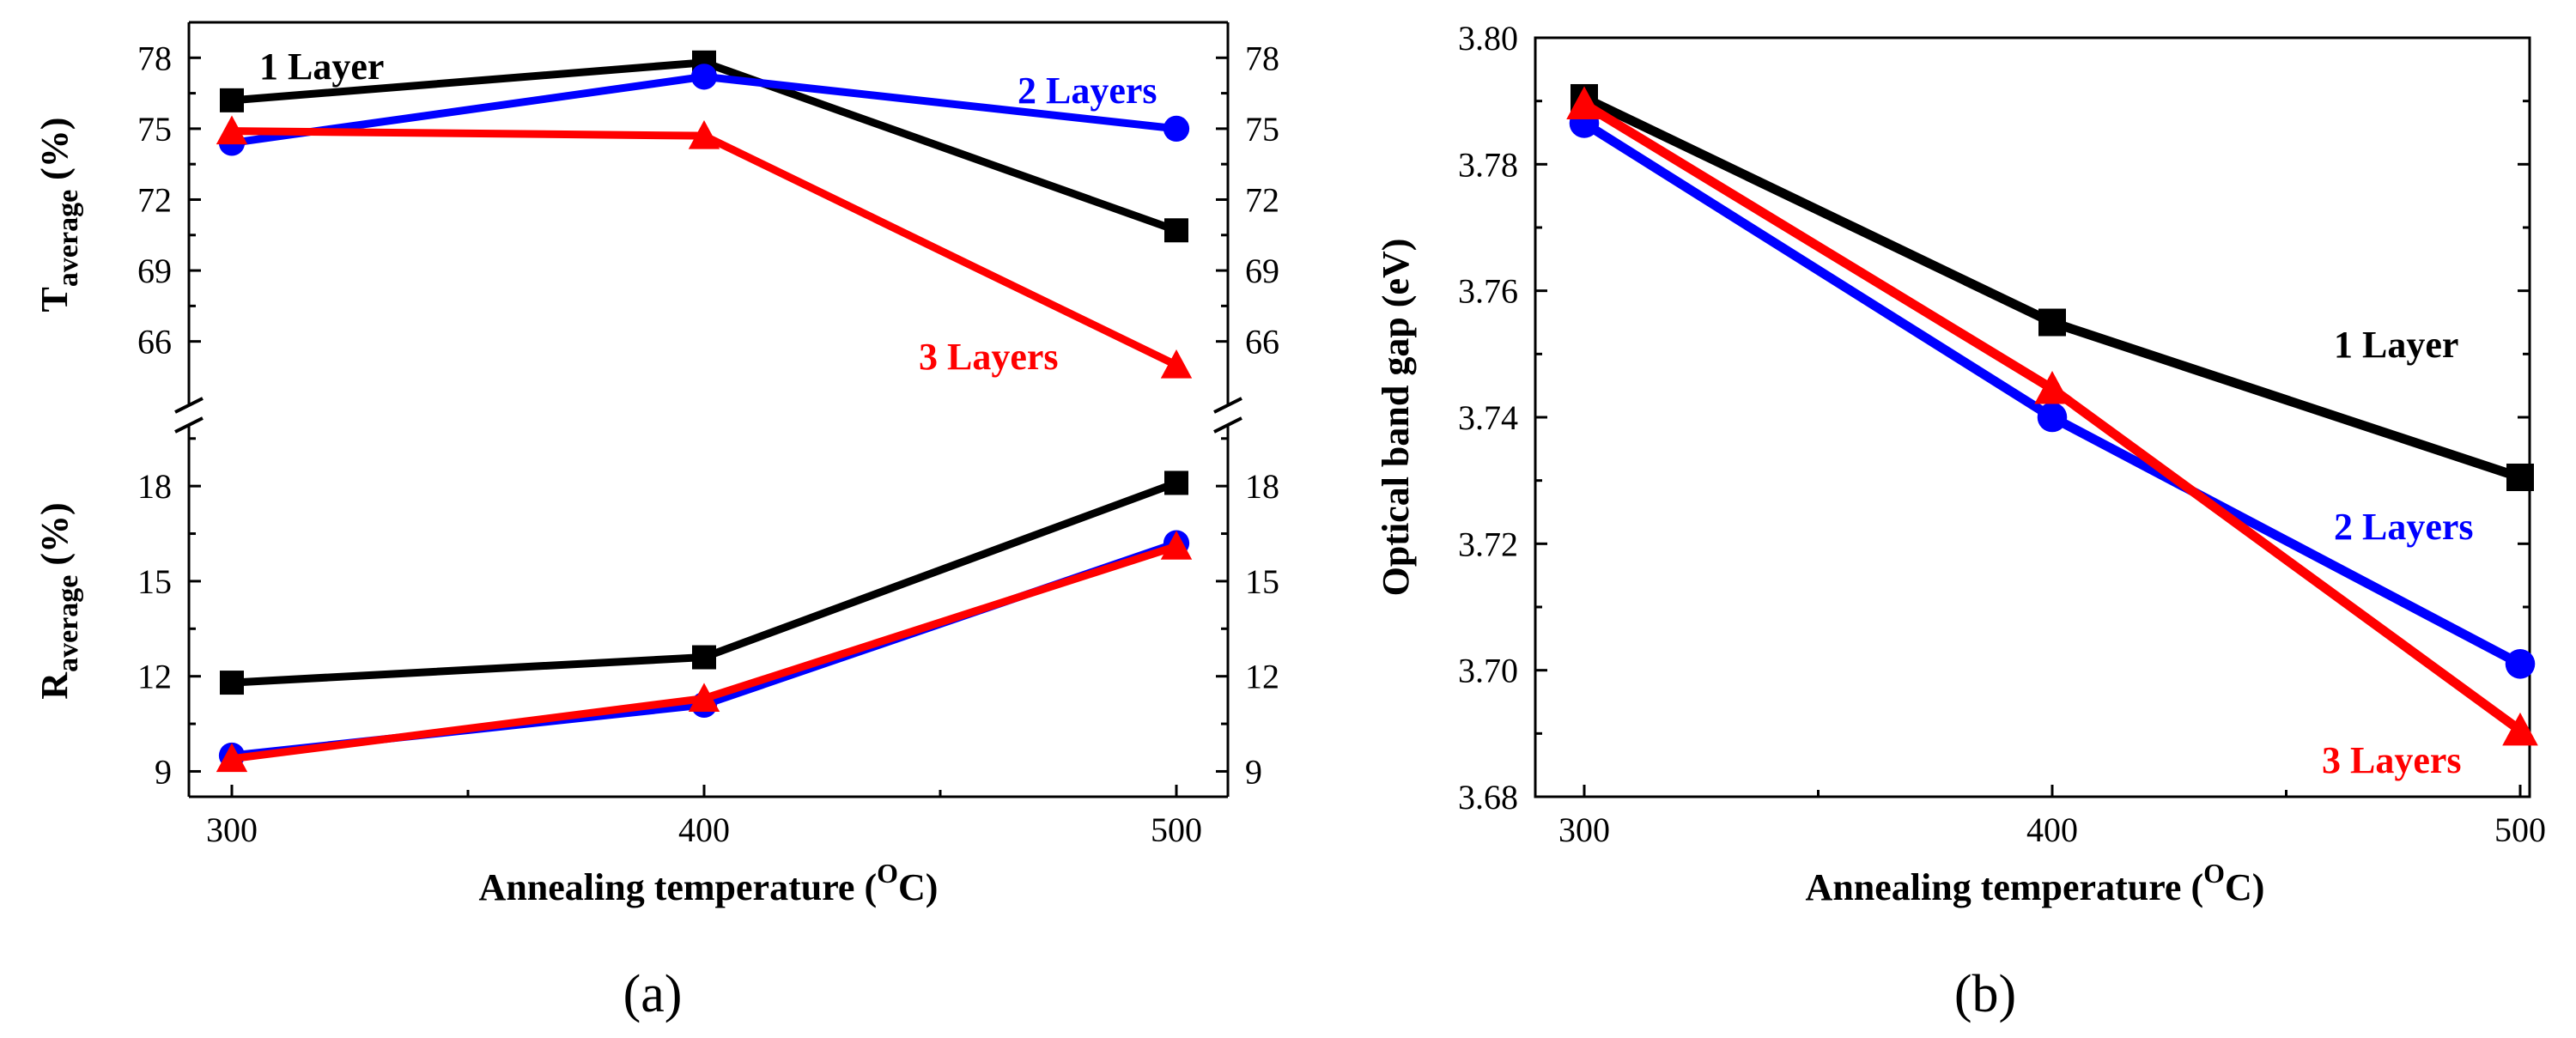  I want to click on y-tick-label: 72, so click(154, 199).